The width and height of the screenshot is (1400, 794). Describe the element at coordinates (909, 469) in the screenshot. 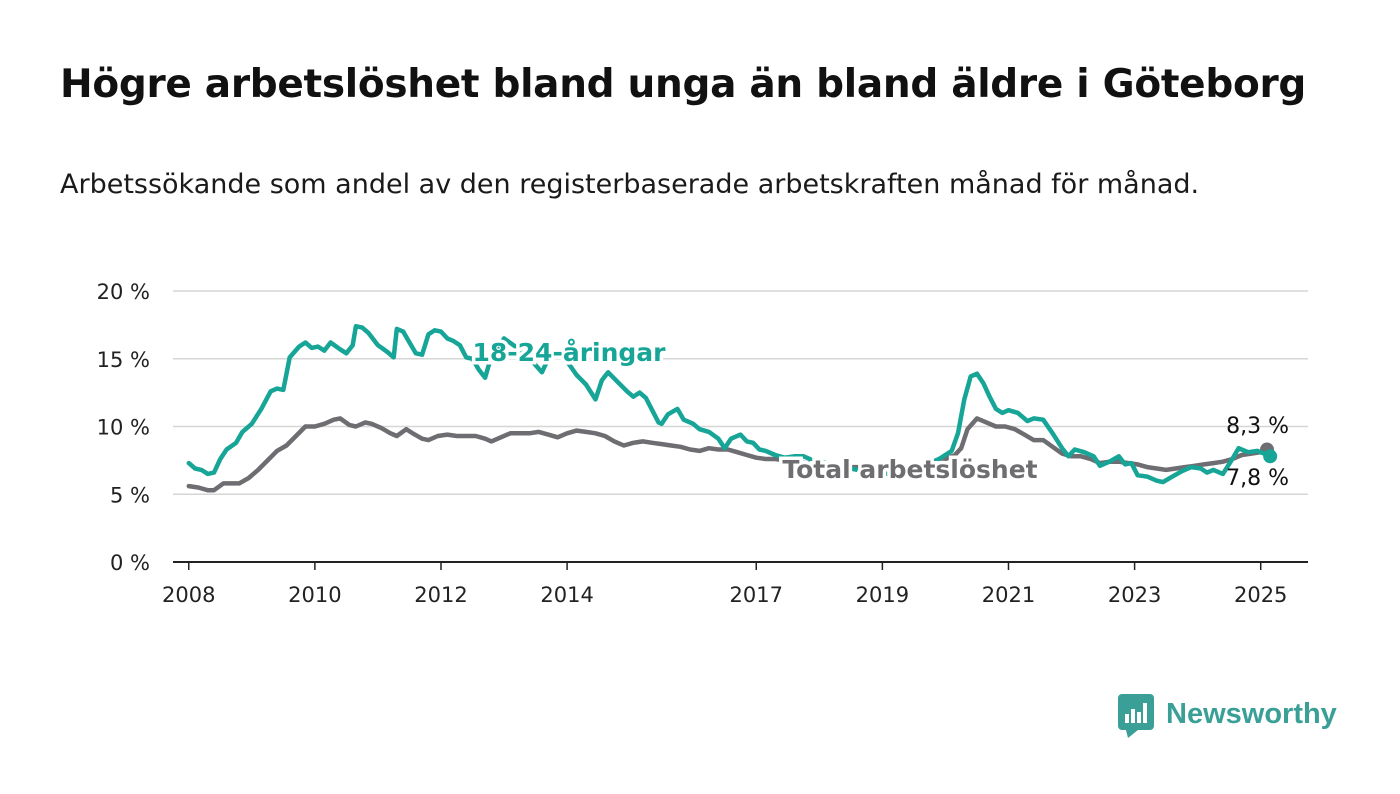

I see `series-label-total: Total arbetslöshet` at that location.